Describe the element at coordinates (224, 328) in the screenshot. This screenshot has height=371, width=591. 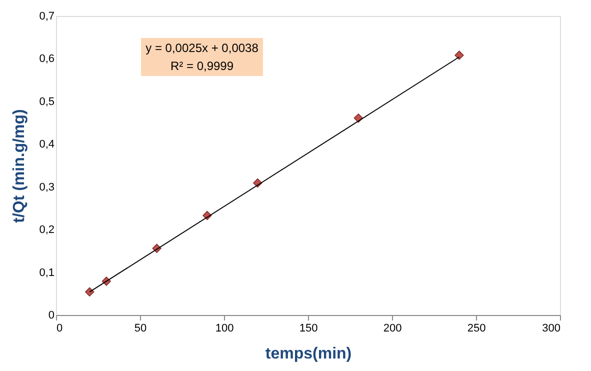
I see `x-tick-label: 100` at that location.